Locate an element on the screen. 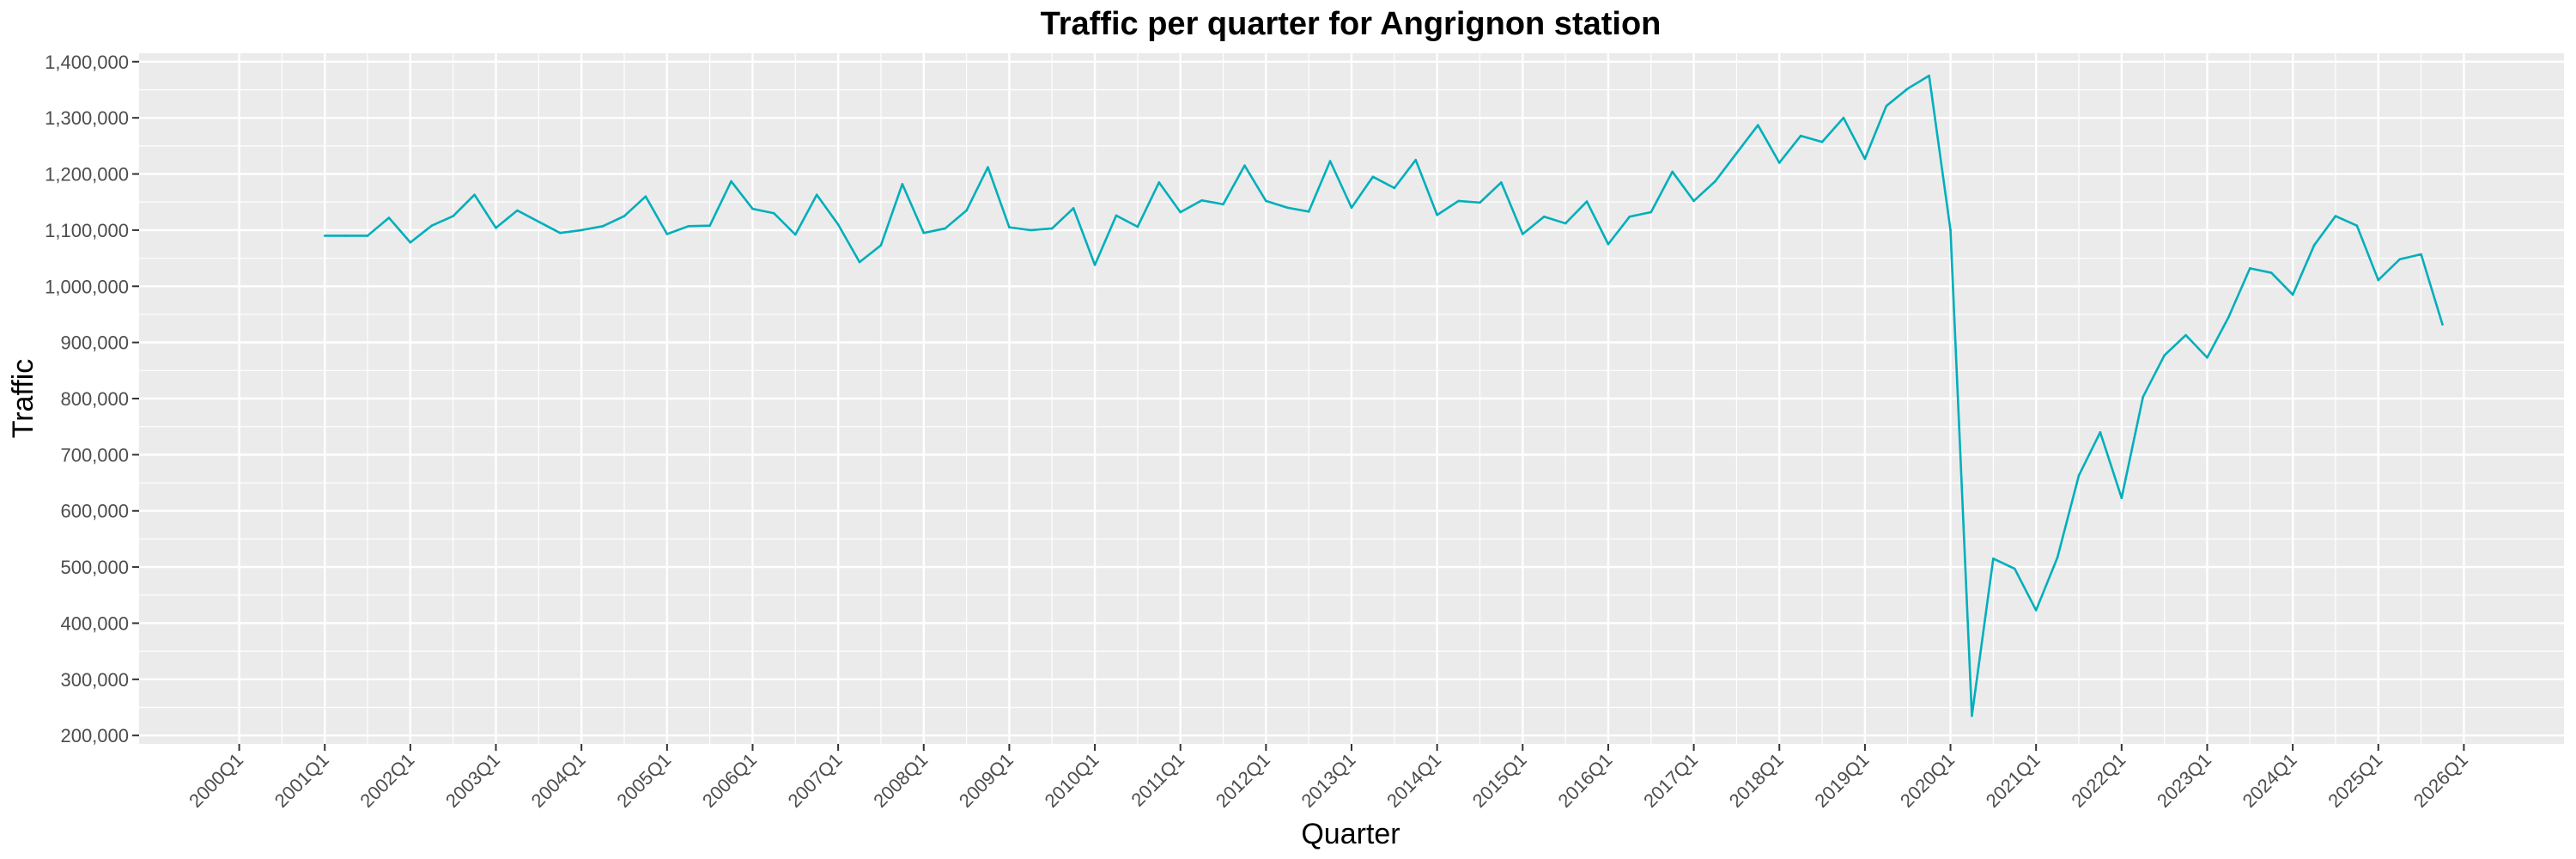  x-tick-label: 2020Q1 is located at coordinates (1928, 781).